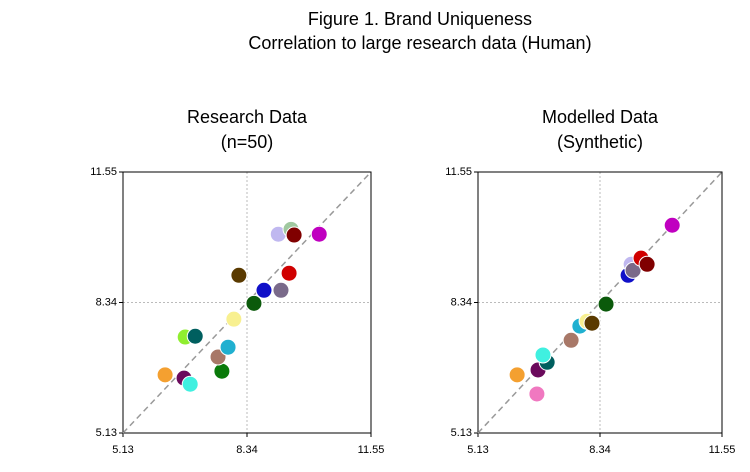  Describe the element at coordinates (420, 19) in the screenshot. I see `figure-title: Figure 1. Brand Uniqueness` at that location.